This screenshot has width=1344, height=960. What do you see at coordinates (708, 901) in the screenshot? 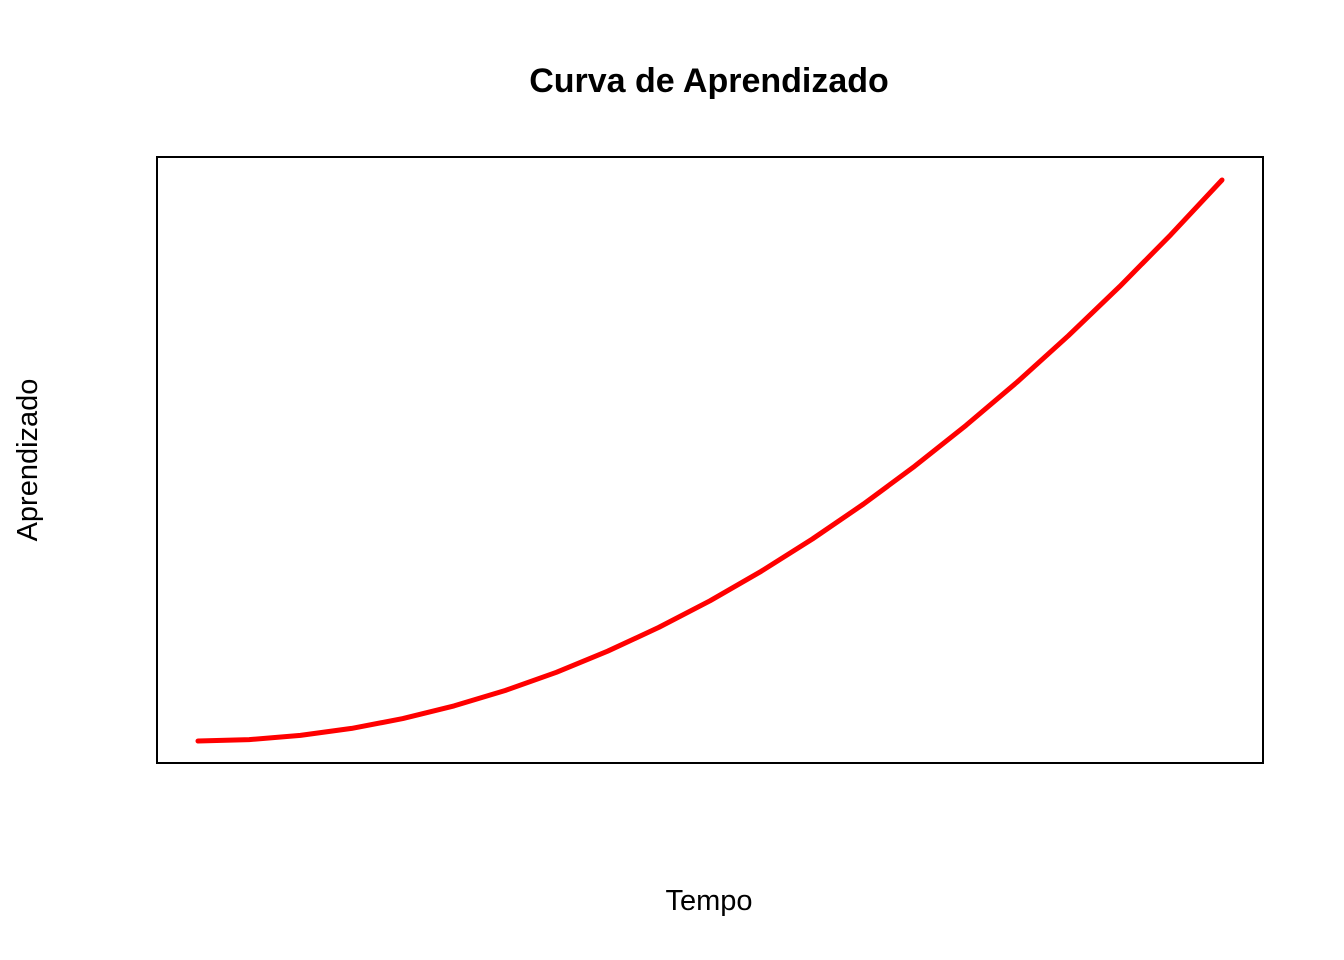
I see `x-axis-label: Tempo` at bounding box center [708, 901].